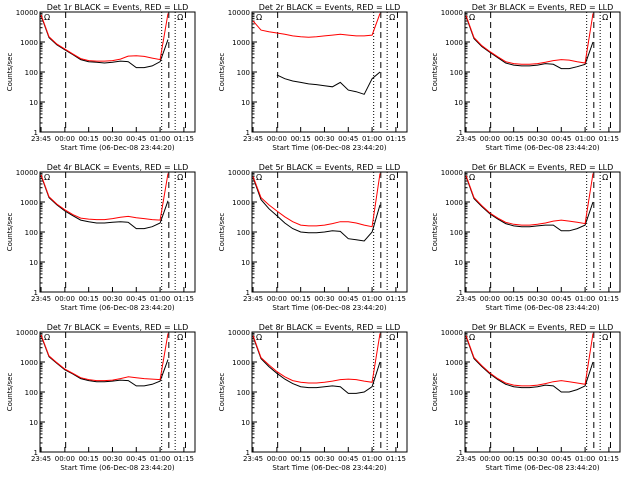  What do you see at coordinates (543, 327) in the screenshot?
I see `chart-title: Det 9r BLACK = Events, RED = LLD` at bounding box center [543, 327].